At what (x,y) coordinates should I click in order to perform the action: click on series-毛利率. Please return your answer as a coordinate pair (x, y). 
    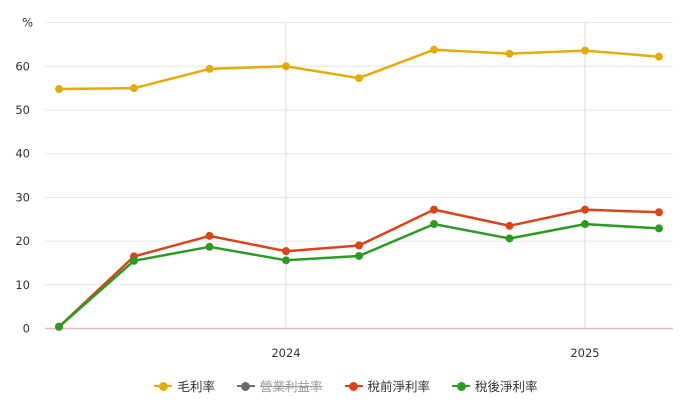
    Looking at the image, I should click on (359, 69).